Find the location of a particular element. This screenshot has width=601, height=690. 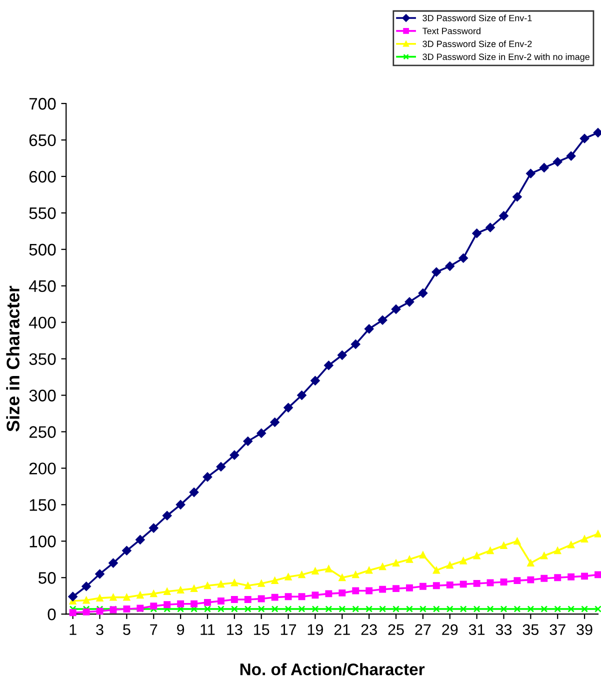

legend-label: 3D Password Size in Env-2 with no image is located at coordinates (506, 57).